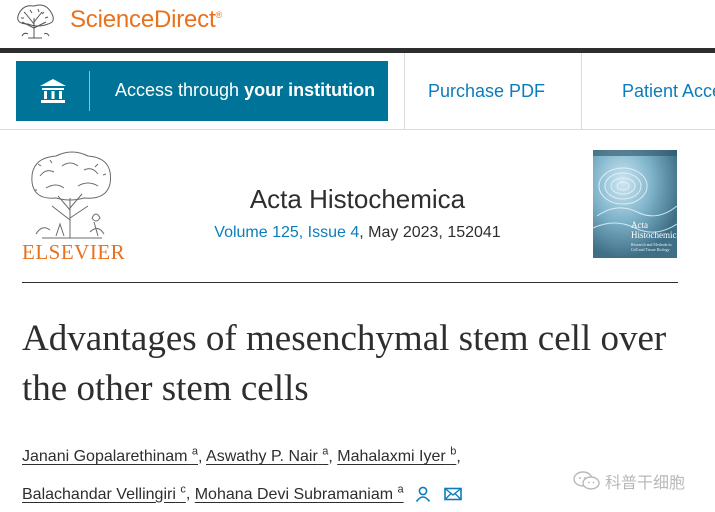 Image resolution: width=715 pixels, height=512 pixels. What do you see at coordinates (34, 20) in the screenshot?
I see `elsevier-tree-icon` at bounding box center [34, 20].